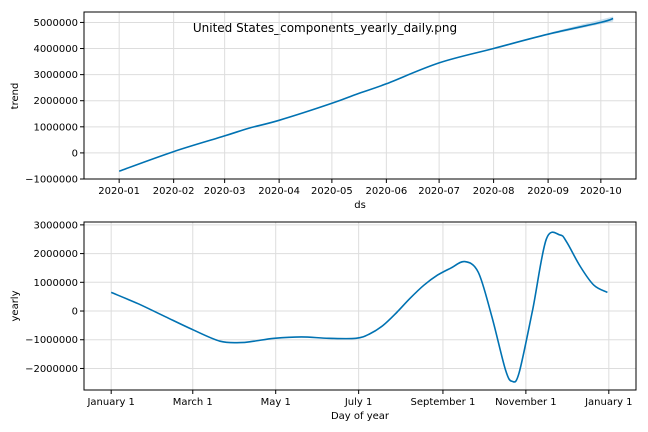  Describe the element at coordinates (55, 283) in the screenshot. I see `yearly-y-tick-label: 1000000` at that location.